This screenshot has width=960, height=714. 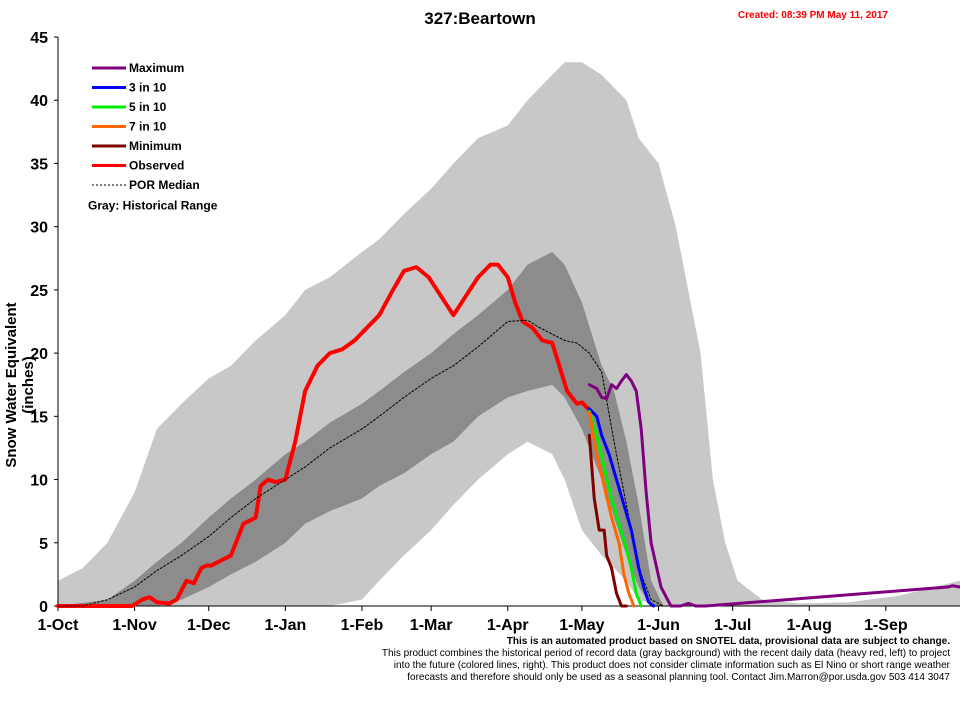 What do you see at coordinates (209, 625) in the screenshot?
I see `x-tick-label: 1-Dec` at bounding box center [209, 625].